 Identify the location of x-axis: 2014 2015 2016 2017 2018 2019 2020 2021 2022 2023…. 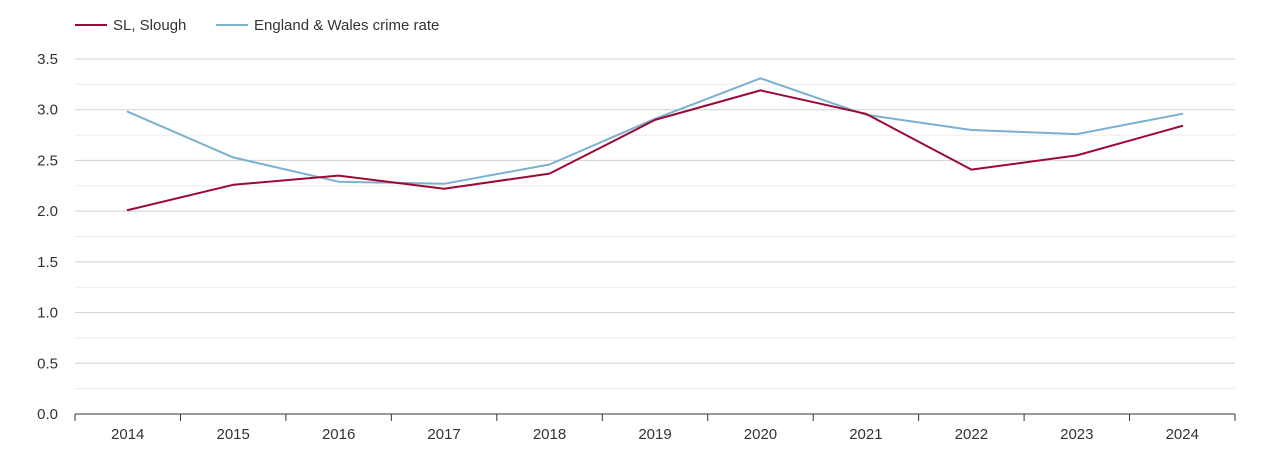
(655, 428).